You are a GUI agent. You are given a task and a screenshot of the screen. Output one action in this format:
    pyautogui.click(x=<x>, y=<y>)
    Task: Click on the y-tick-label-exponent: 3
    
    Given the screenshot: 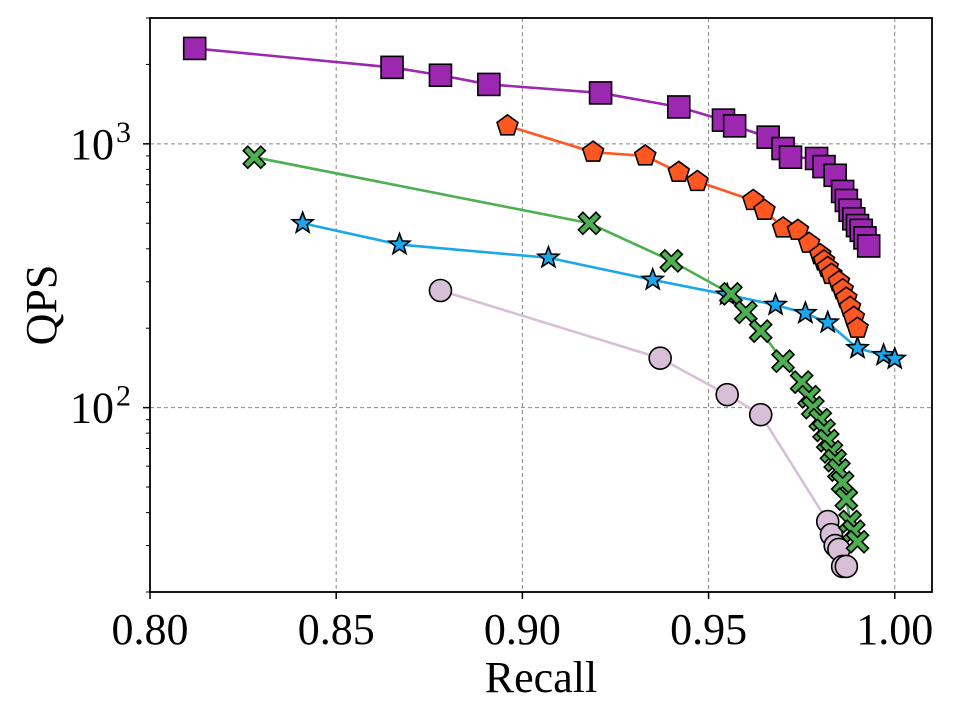 What is the action you would take?
    pyautogui.click(x=123, y=132)
    